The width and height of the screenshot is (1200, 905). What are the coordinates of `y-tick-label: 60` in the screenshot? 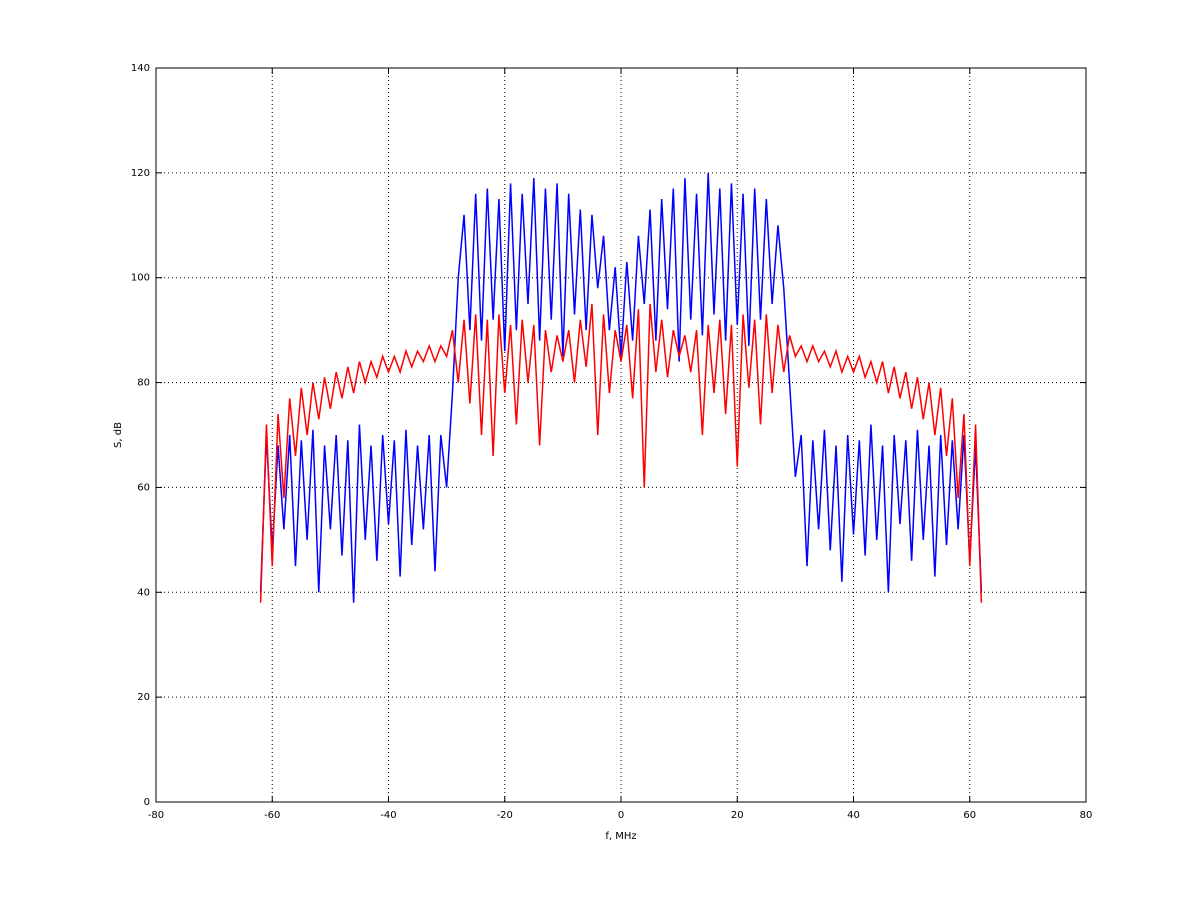 It's located at (143, 487).